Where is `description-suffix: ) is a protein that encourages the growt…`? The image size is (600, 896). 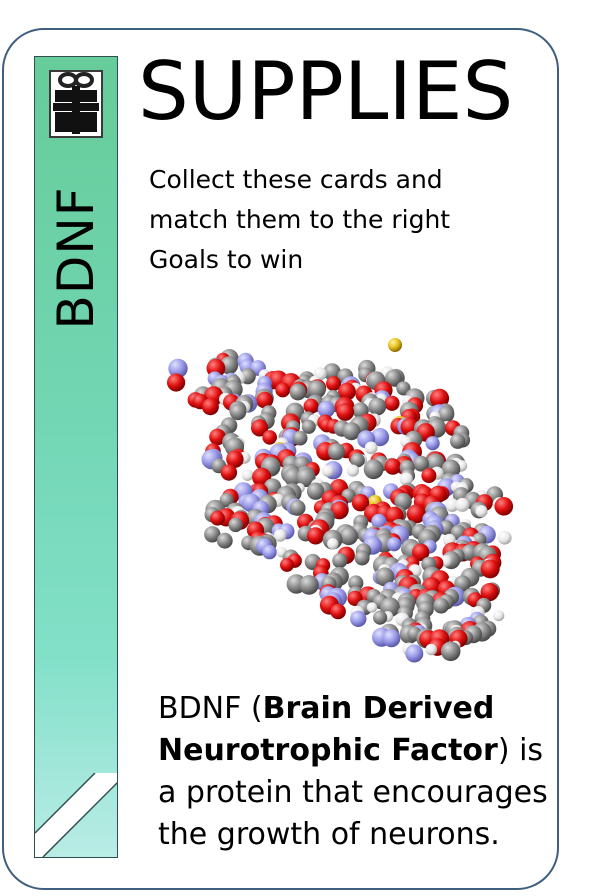
description-suffix: ) is a protein that encourages the growt… is located at coordinates (353, 792).